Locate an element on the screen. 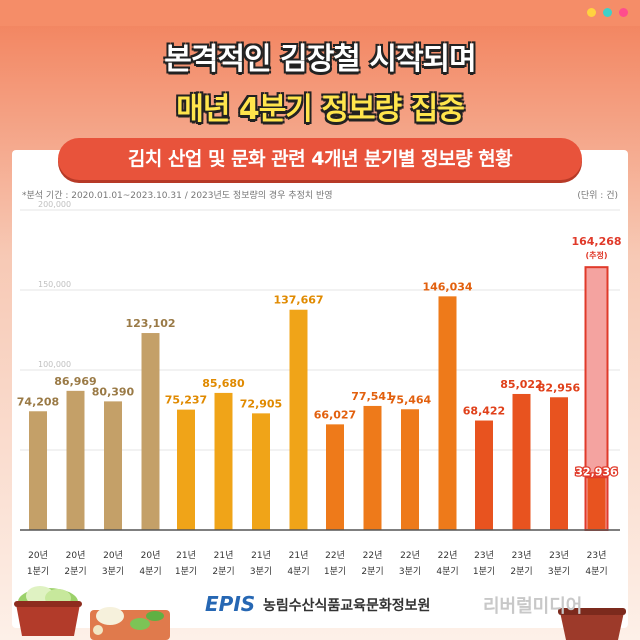  data-label: 82,956 is located at coordinates (559, 387).